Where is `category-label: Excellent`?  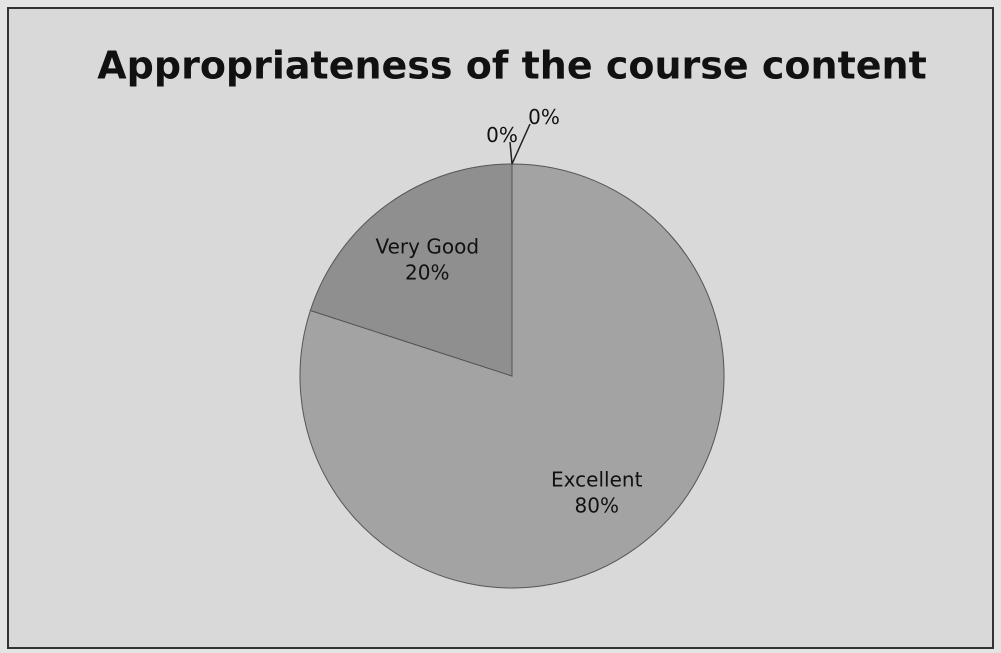
category-label: Excellent is located at coordinates (597, 479).